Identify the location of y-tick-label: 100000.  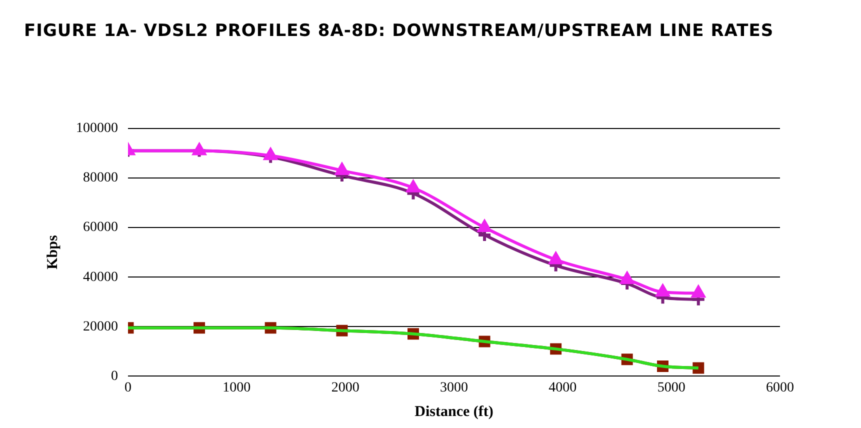
(97, 128).